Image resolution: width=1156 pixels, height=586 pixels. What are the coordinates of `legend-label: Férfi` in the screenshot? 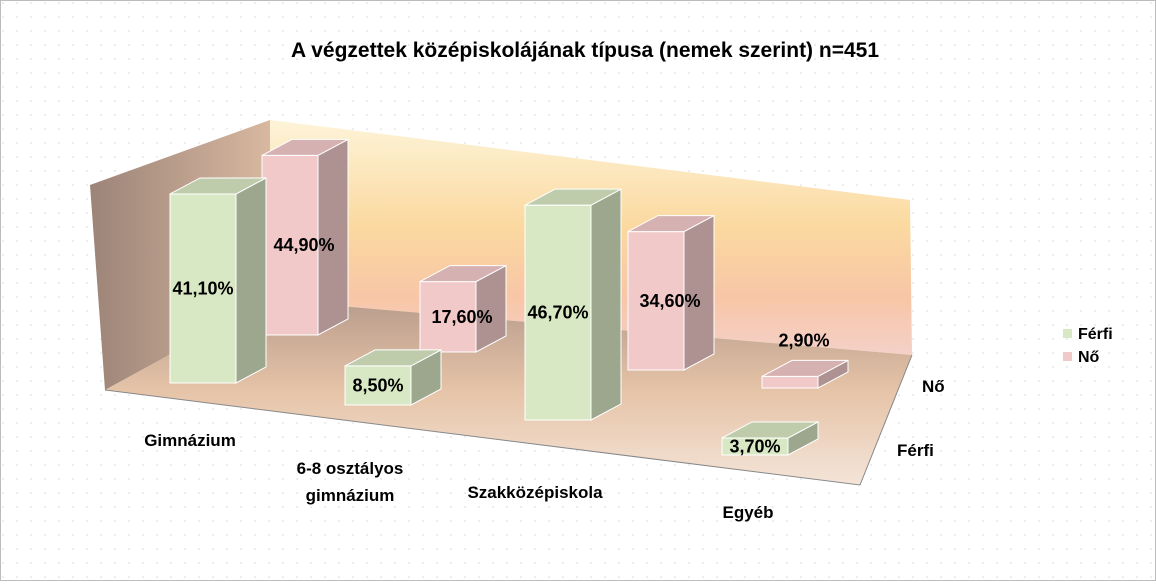 It's located at (1095, 334).